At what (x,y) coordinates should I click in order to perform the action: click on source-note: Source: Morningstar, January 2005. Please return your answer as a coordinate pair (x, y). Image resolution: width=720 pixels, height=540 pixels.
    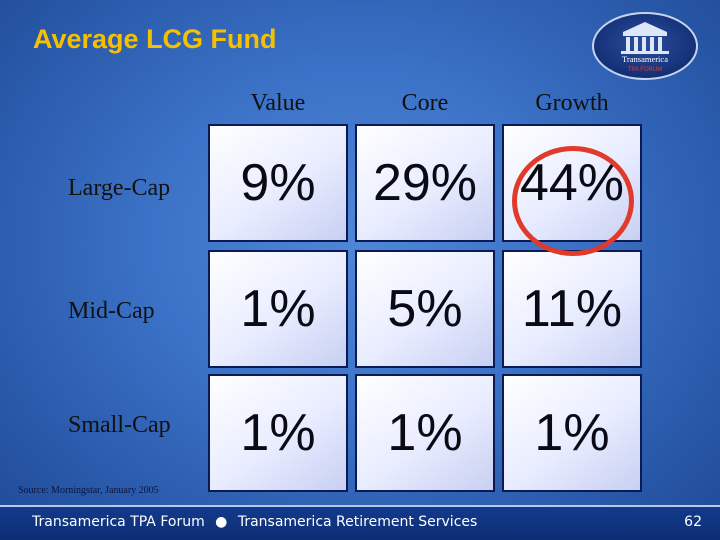
    Looking at the image, I should click on (88, 490).